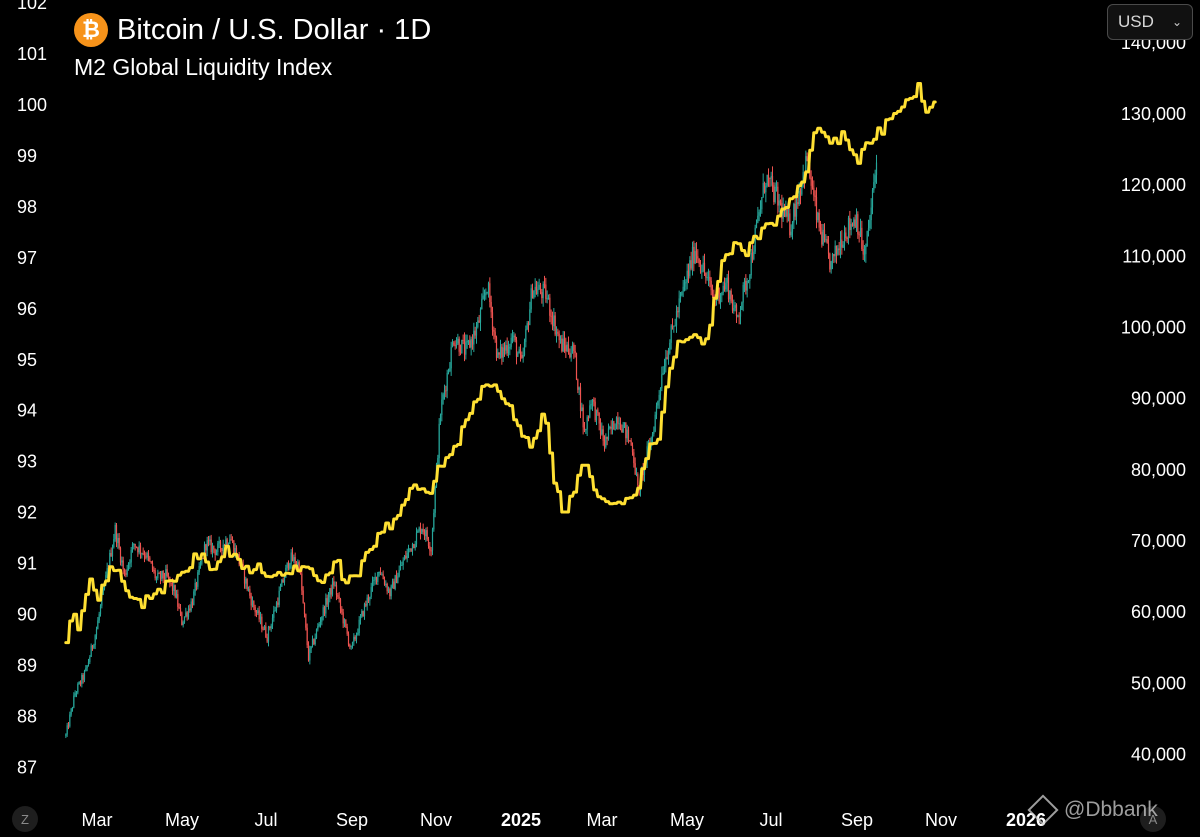  I want to click on time-axis-tick: Jul, so click(770, 820).